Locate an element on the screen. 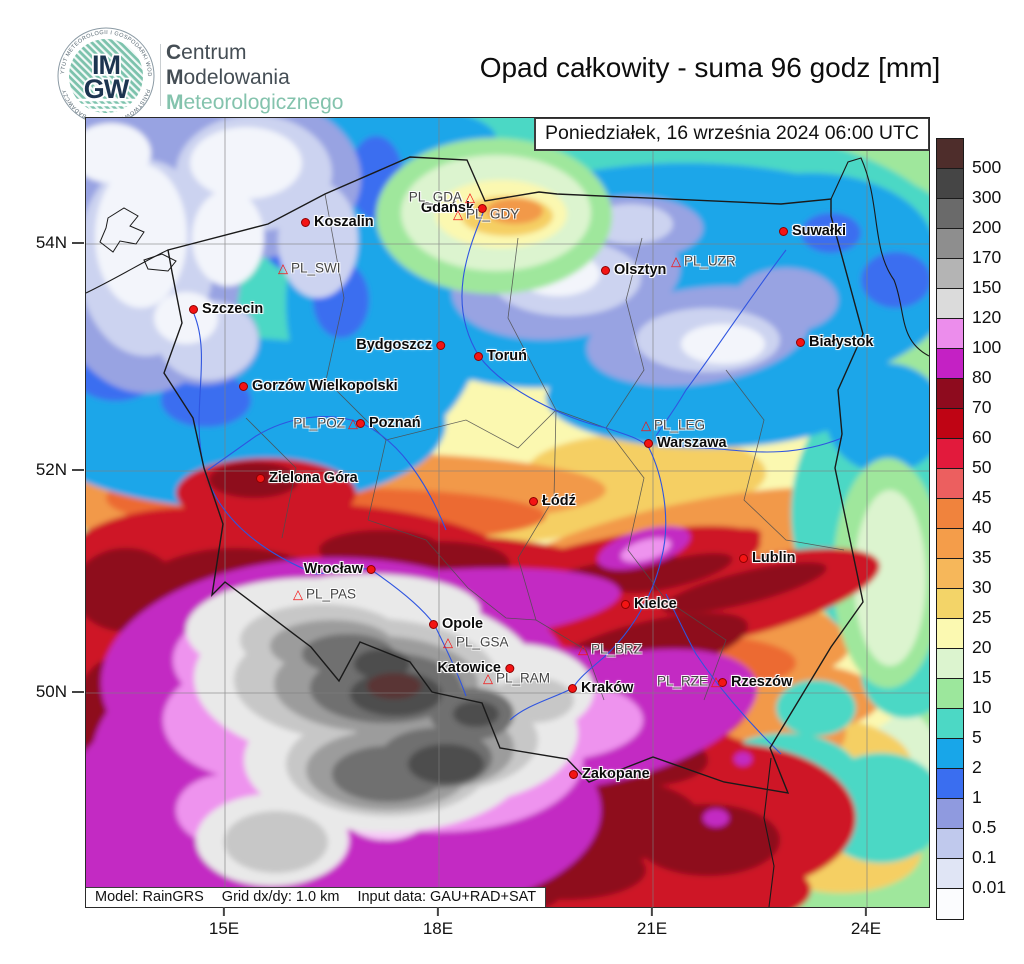  legend-colorbar is located at coordinates (950, 529).